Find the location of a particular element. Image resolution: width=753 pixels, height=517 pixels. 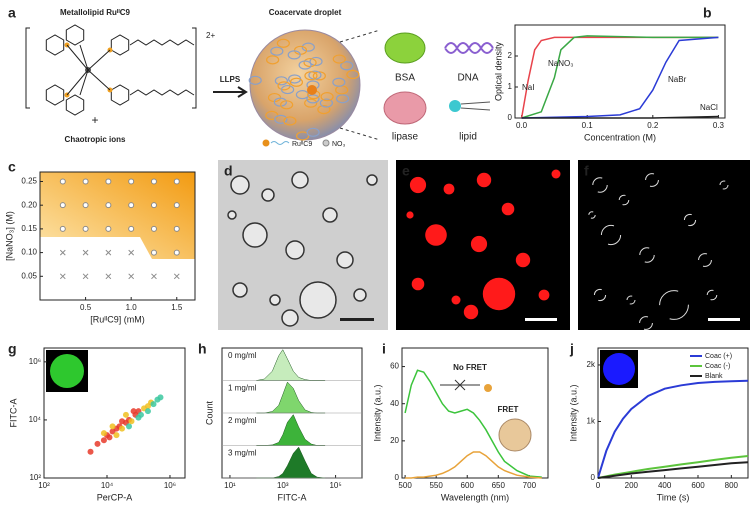

panel-label: e is located at coordinates (406, 171).